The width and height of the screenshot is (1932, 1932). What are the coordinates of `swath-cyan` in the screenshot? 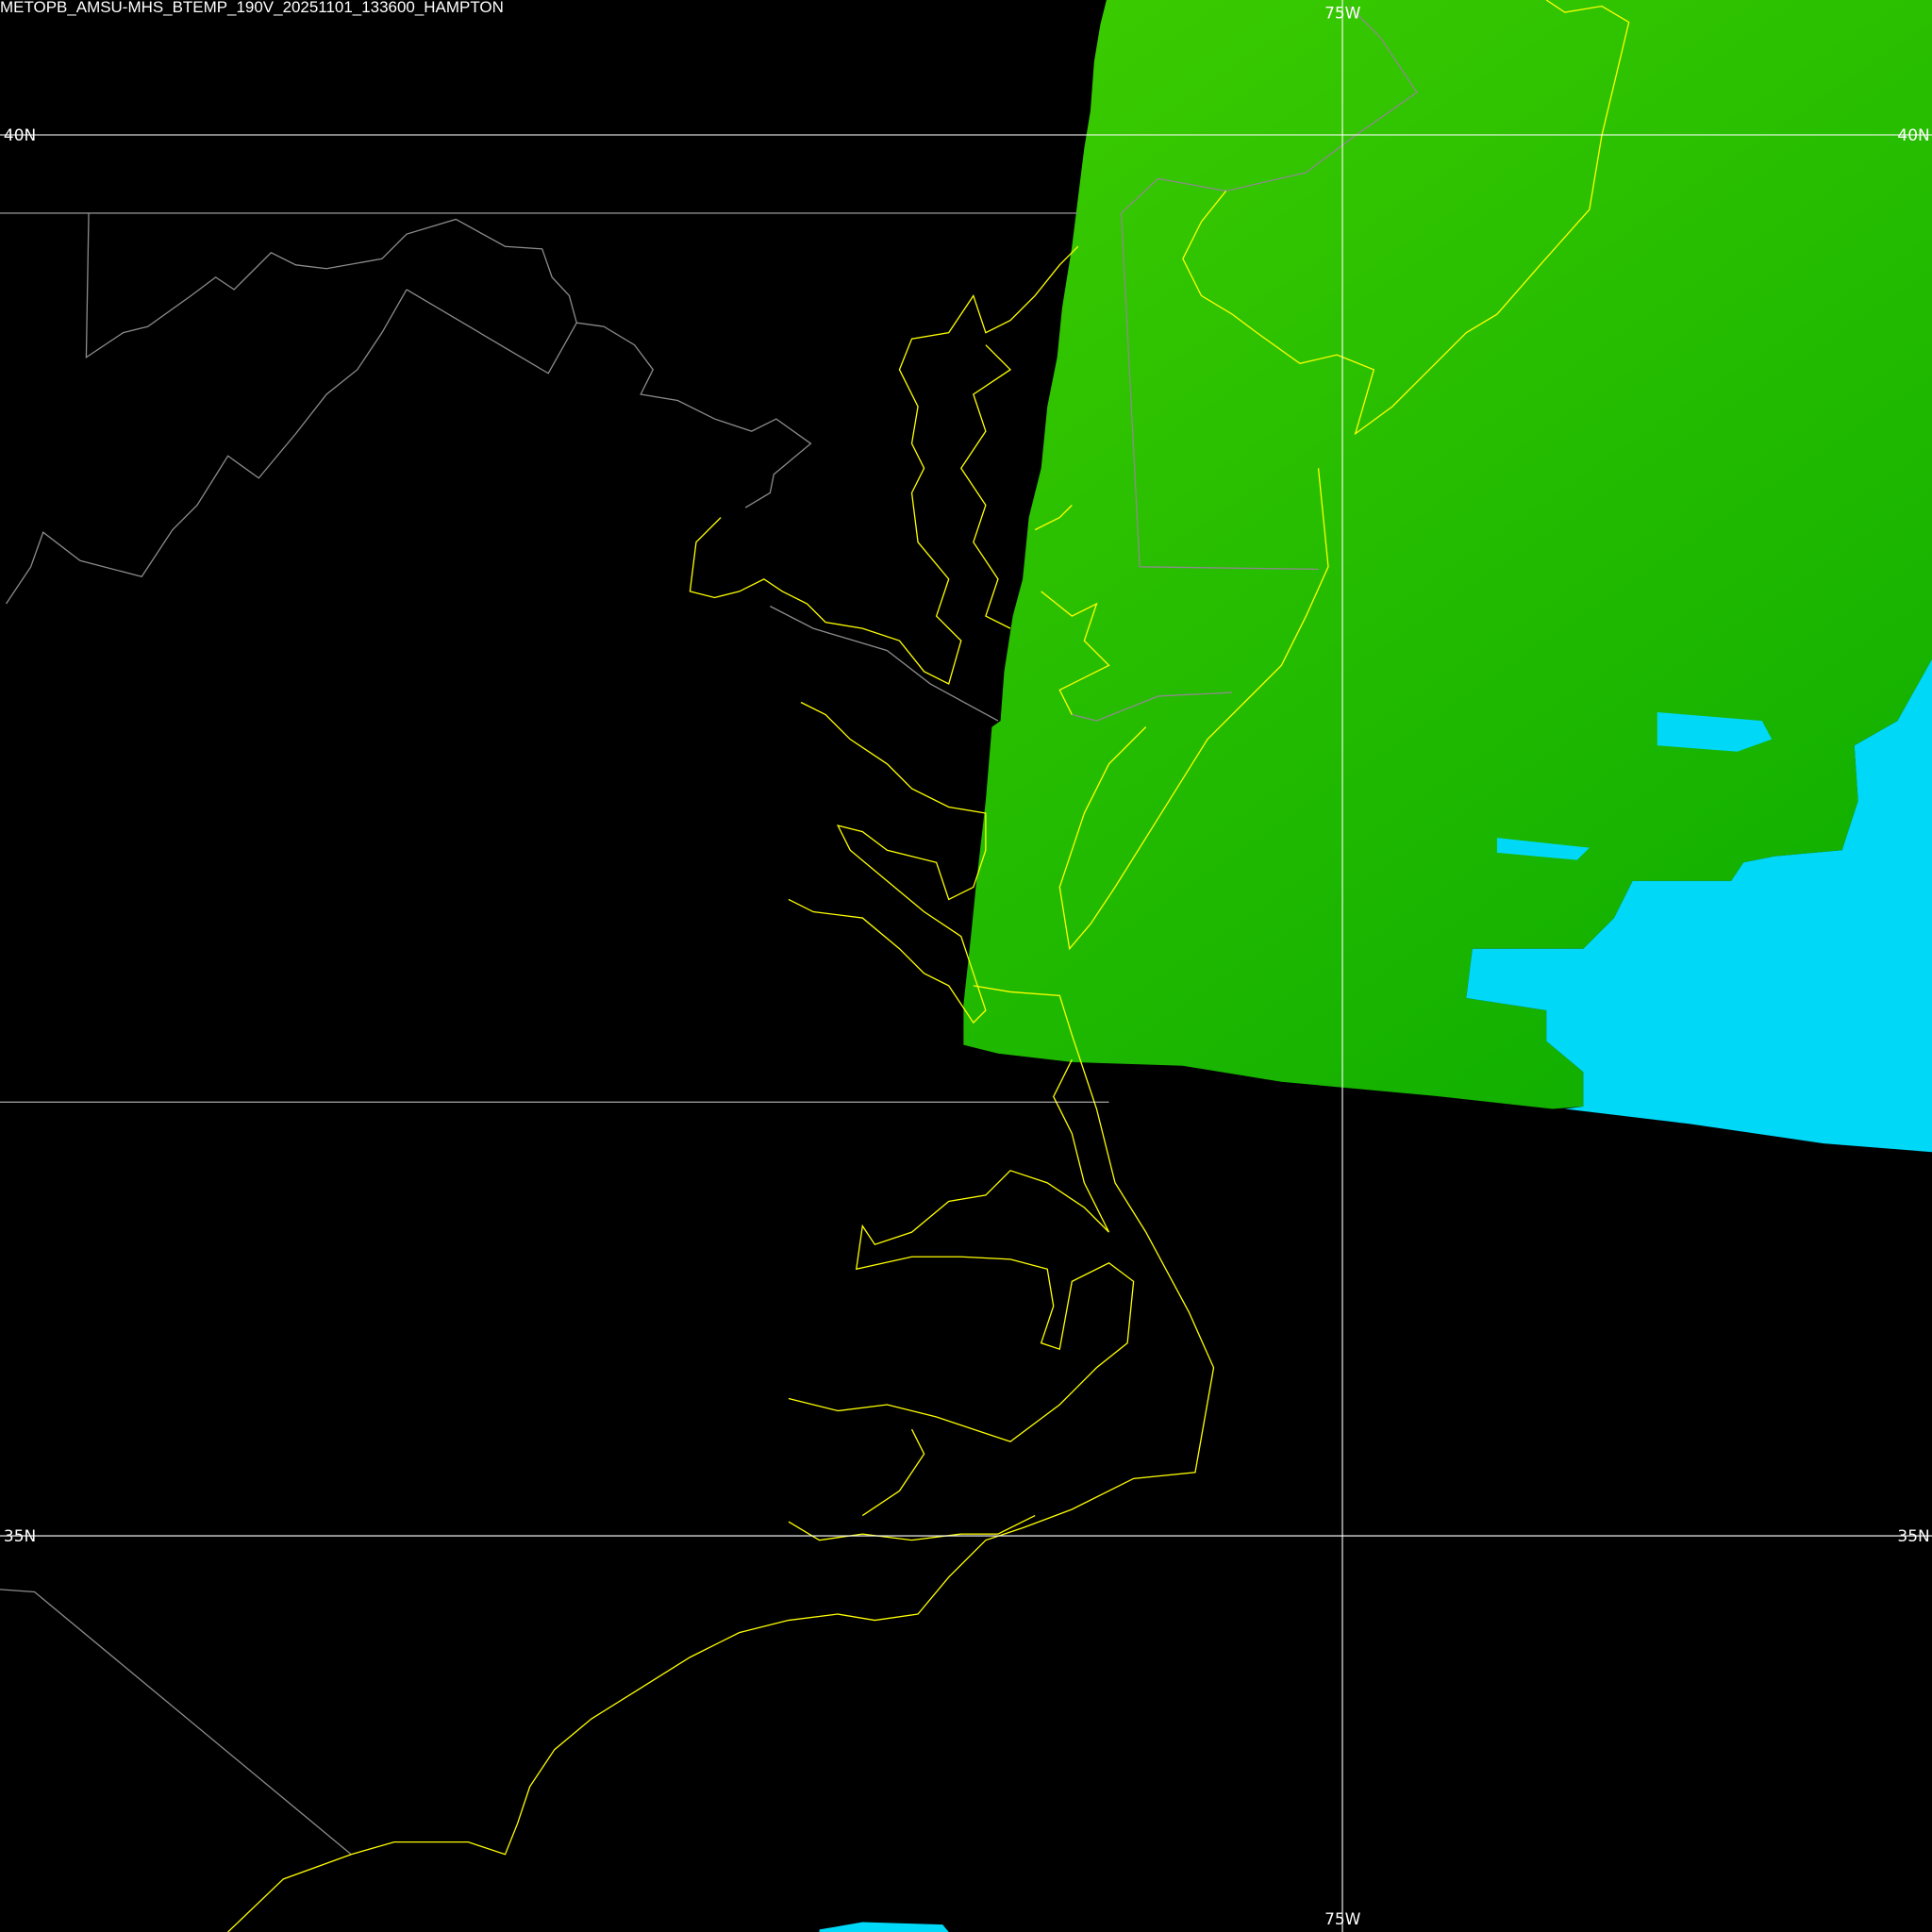 It's located at (1699, 905).